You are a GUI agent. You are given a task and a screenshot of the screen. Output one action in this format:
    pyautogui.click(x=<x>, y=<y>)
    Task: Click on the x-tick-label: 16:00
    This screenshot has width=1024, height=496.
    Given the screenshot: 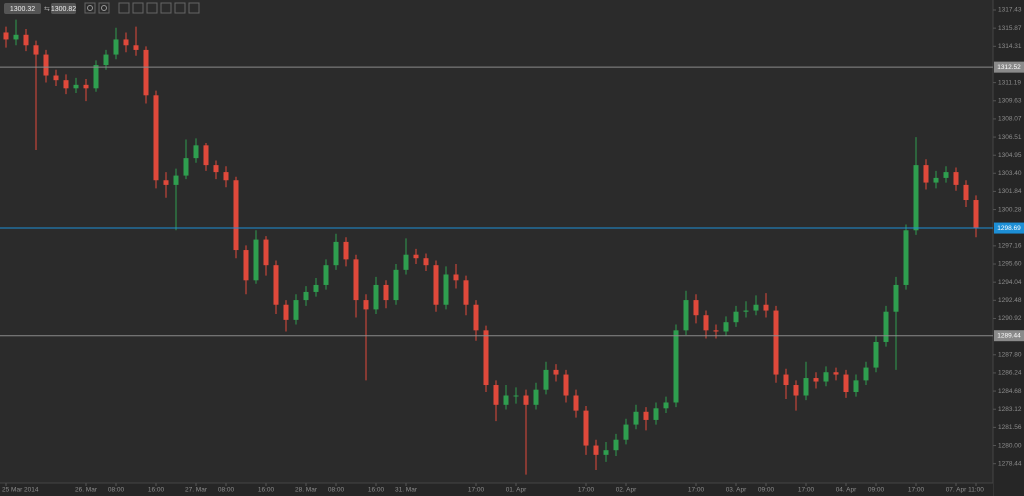 What is the action you would take?
    pyautogui.click(x=156, y=490)
    